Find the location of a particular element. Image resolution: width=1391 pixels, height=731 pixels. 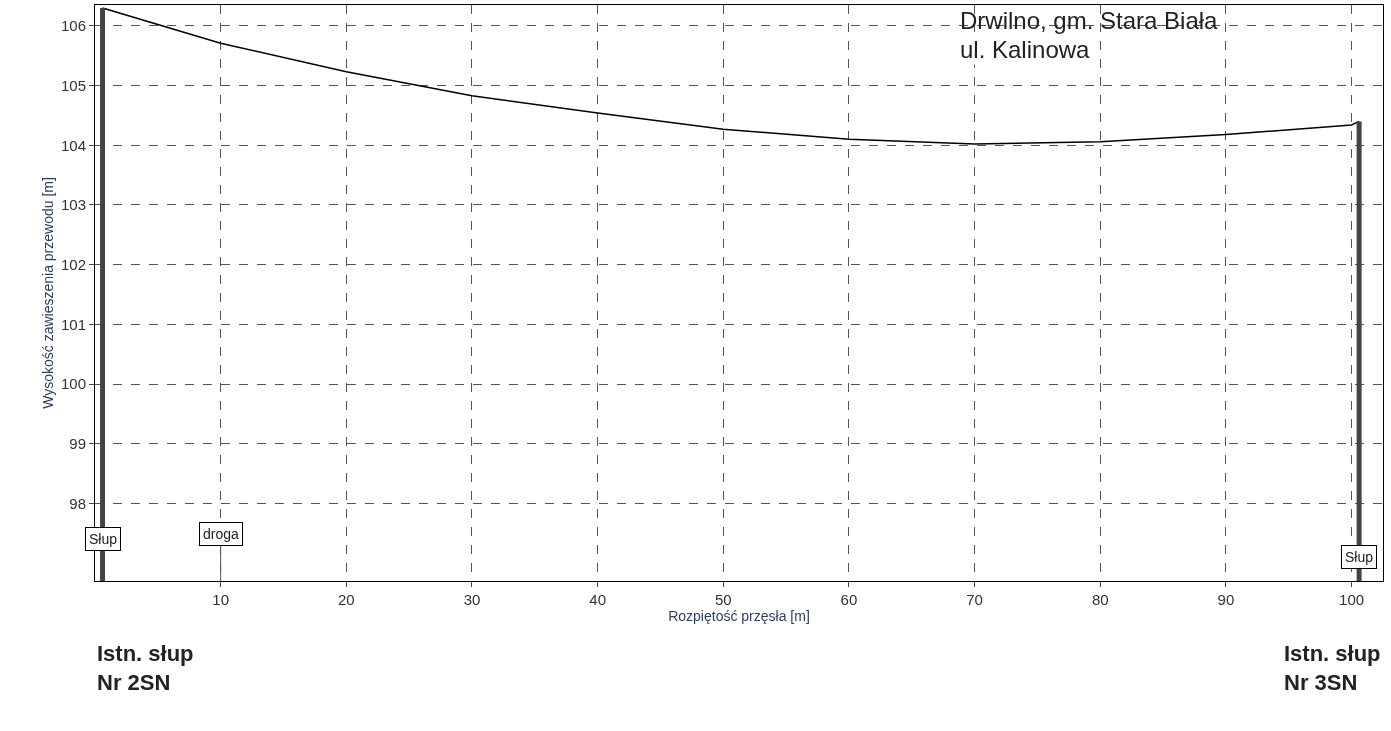

x-tick-label: 60 is located at coordinates (849, 599).